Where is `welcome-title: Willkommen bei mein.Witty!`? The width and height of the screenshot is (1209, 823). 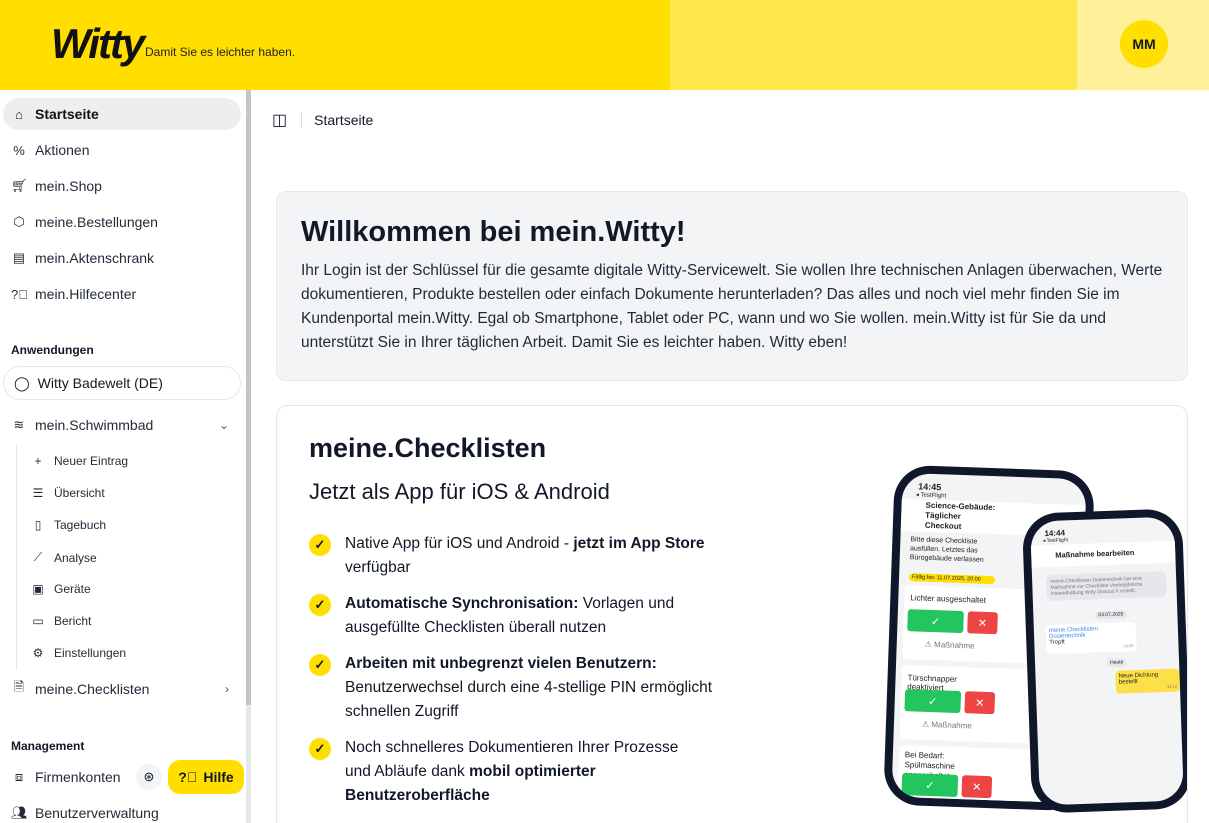
welcome-title: Willkommen bei mein.Witty! is located at coordinates (493, 232).